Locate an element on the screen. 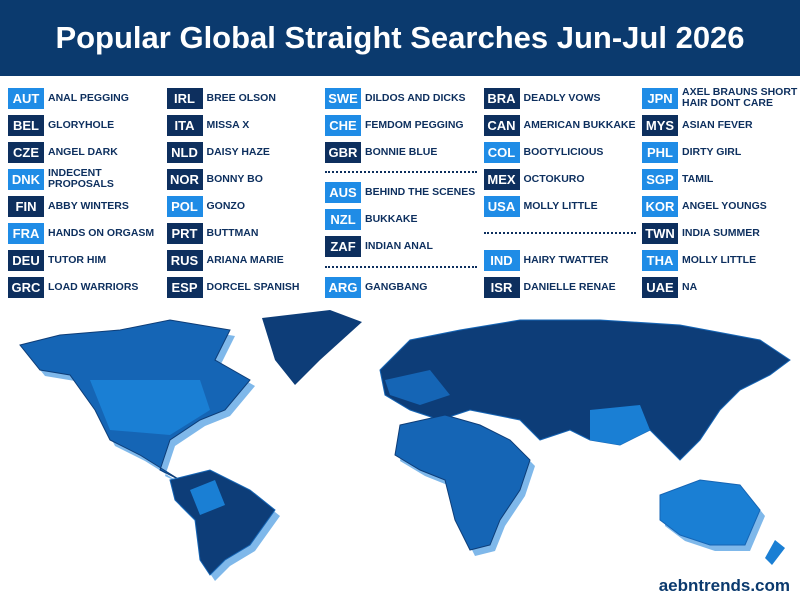  entry: ISR DANIELLE RENAE is located at coordinates (562, 287).